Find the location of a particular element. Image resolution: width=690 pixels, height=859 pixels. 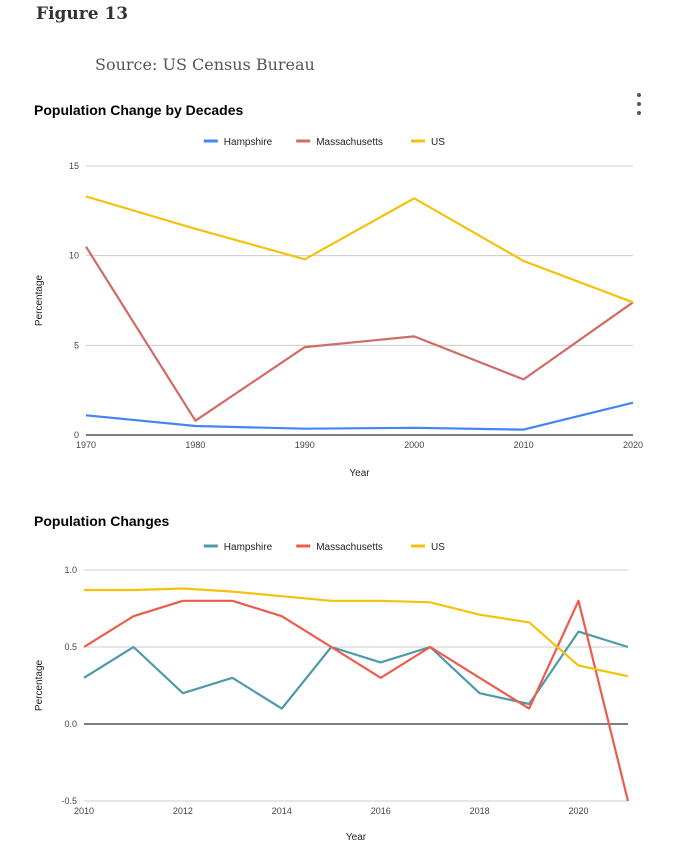

x-tick-label: 2014 is located at coordinates (282, 811).